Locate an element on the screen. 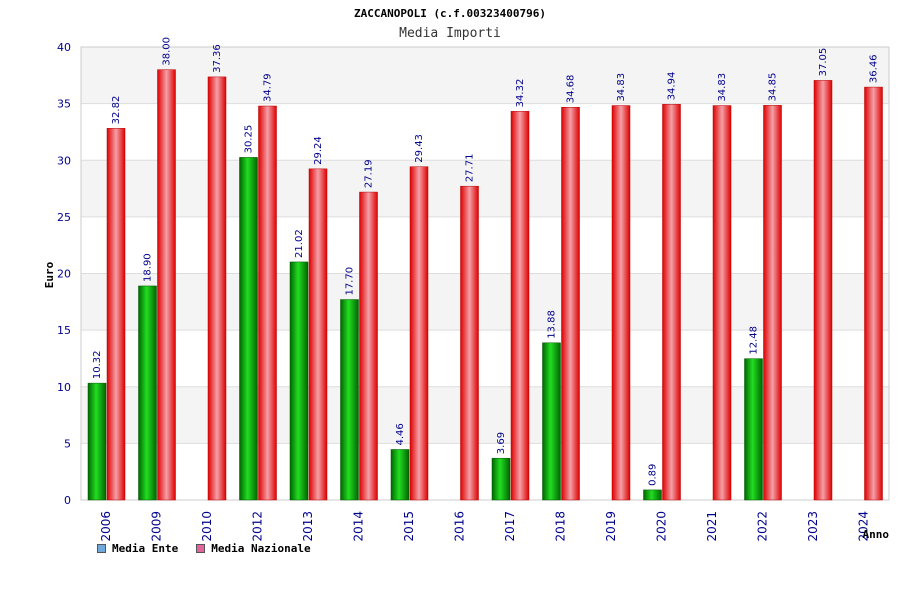 The width and height of the screenshot is (900, 600). x-tick-label: 2018 is located at coordinates (561, 526).